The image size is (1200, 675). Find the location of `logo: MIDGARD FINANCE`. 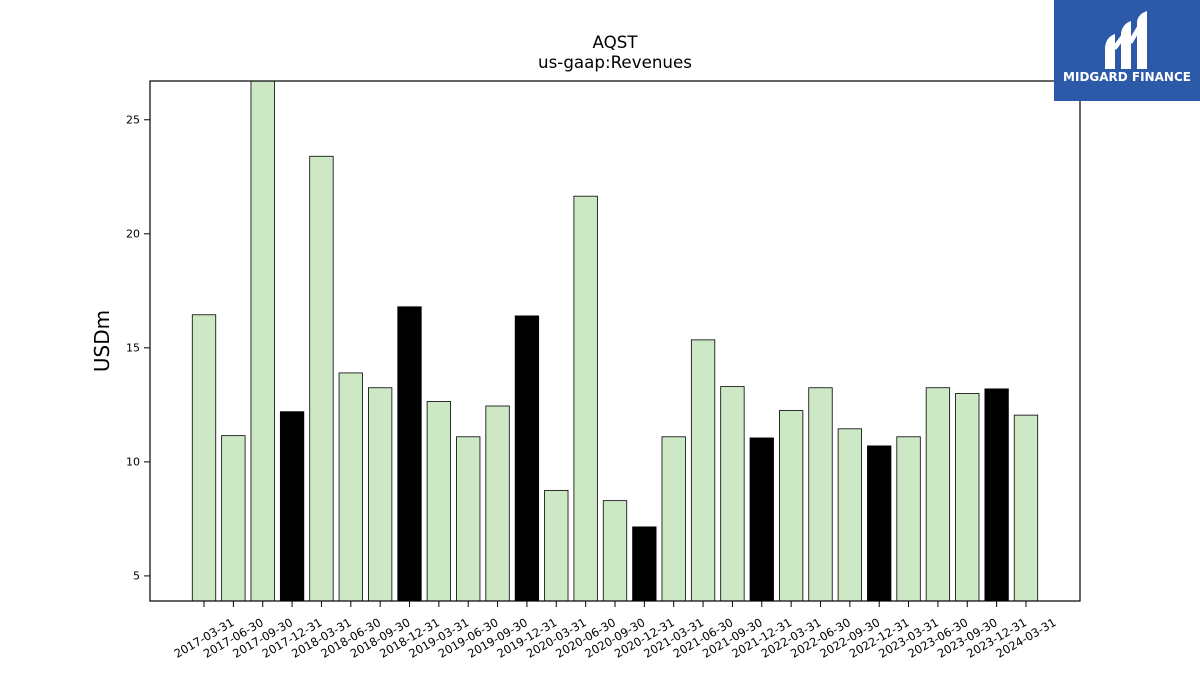

logo: MIDGARD FINANCE is located at coordinates (1127, 50).